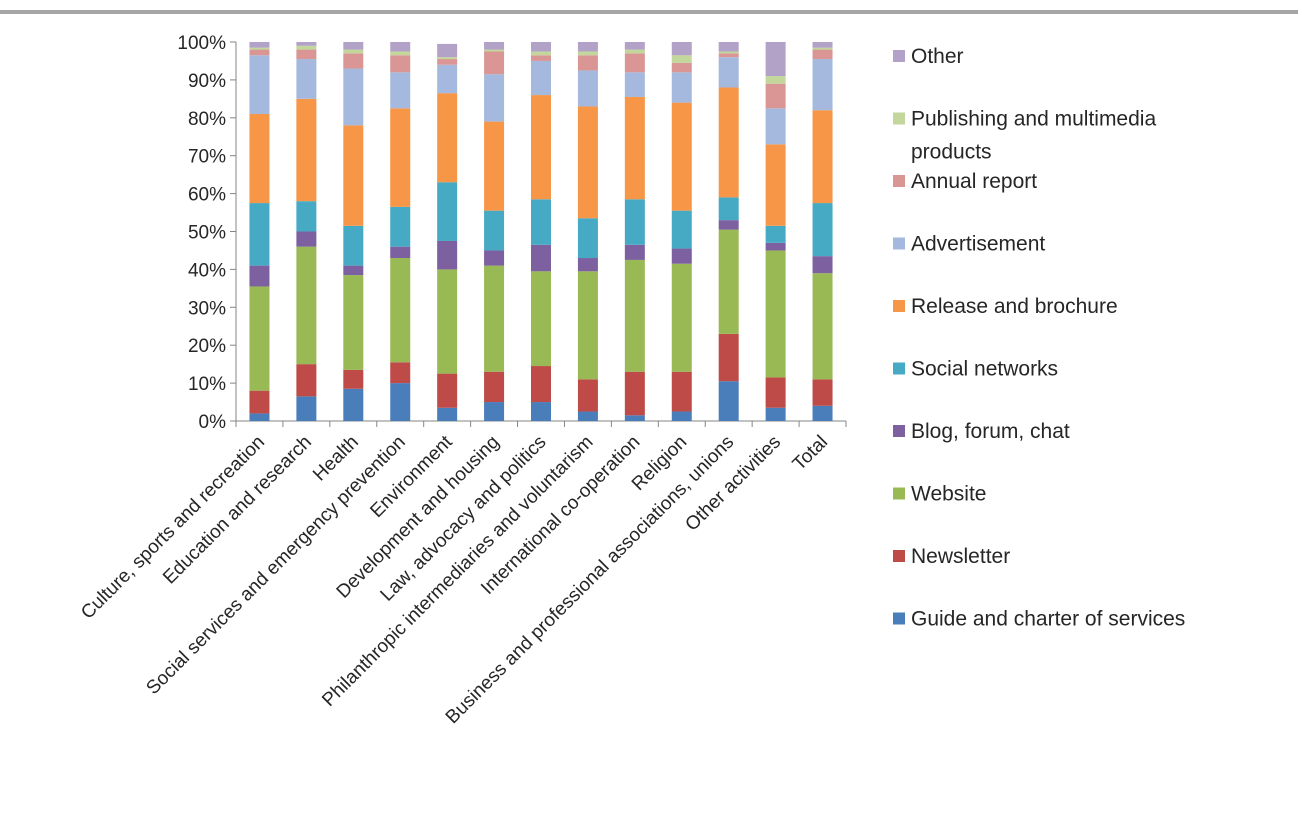  I want to click on y-tick-label: 70%, so click(207, 157).